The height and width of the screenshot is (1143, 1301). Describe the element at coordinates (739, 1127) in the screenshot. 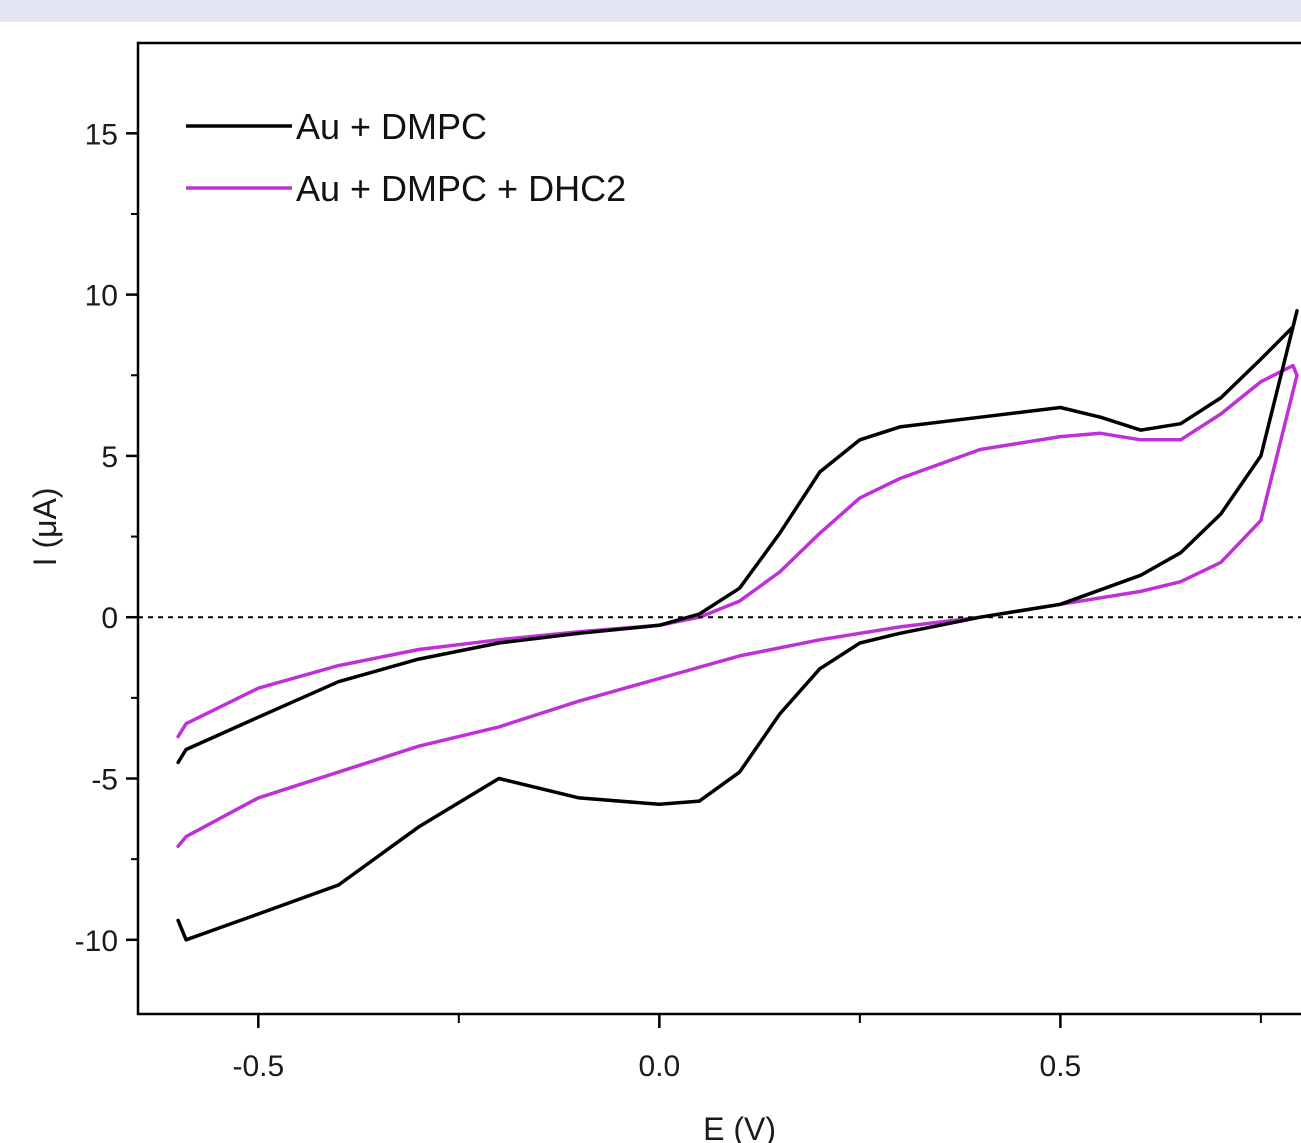

I see `x-axis-title: E (V)` at that location.